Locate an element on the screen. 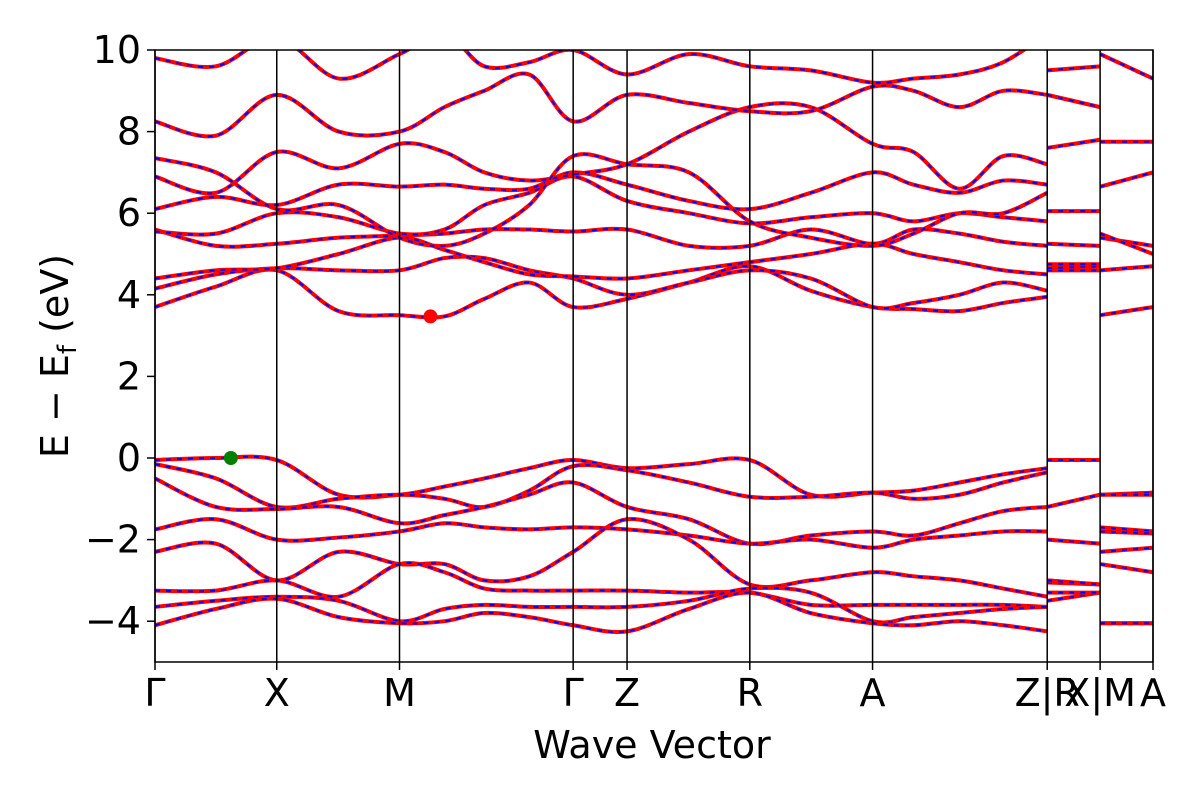 This screenshot has height=804, width=1200. x-tick-label: X is located at coordinates (277, 693).